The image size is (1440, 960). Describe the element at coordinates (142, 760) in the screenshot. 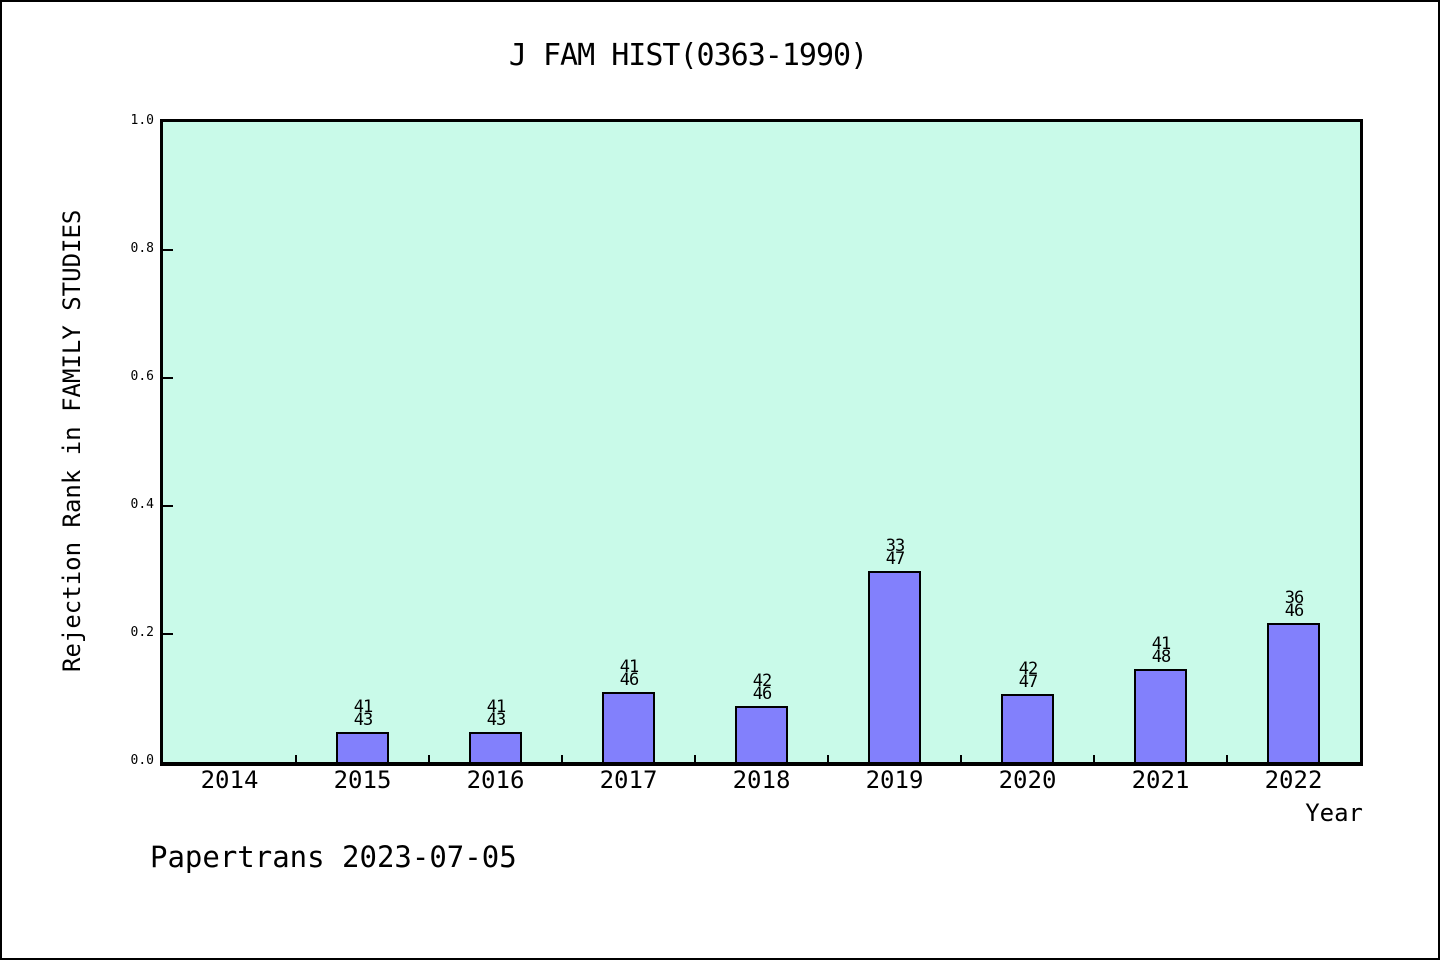

I see `y-tick-label: 0.0` at that location.